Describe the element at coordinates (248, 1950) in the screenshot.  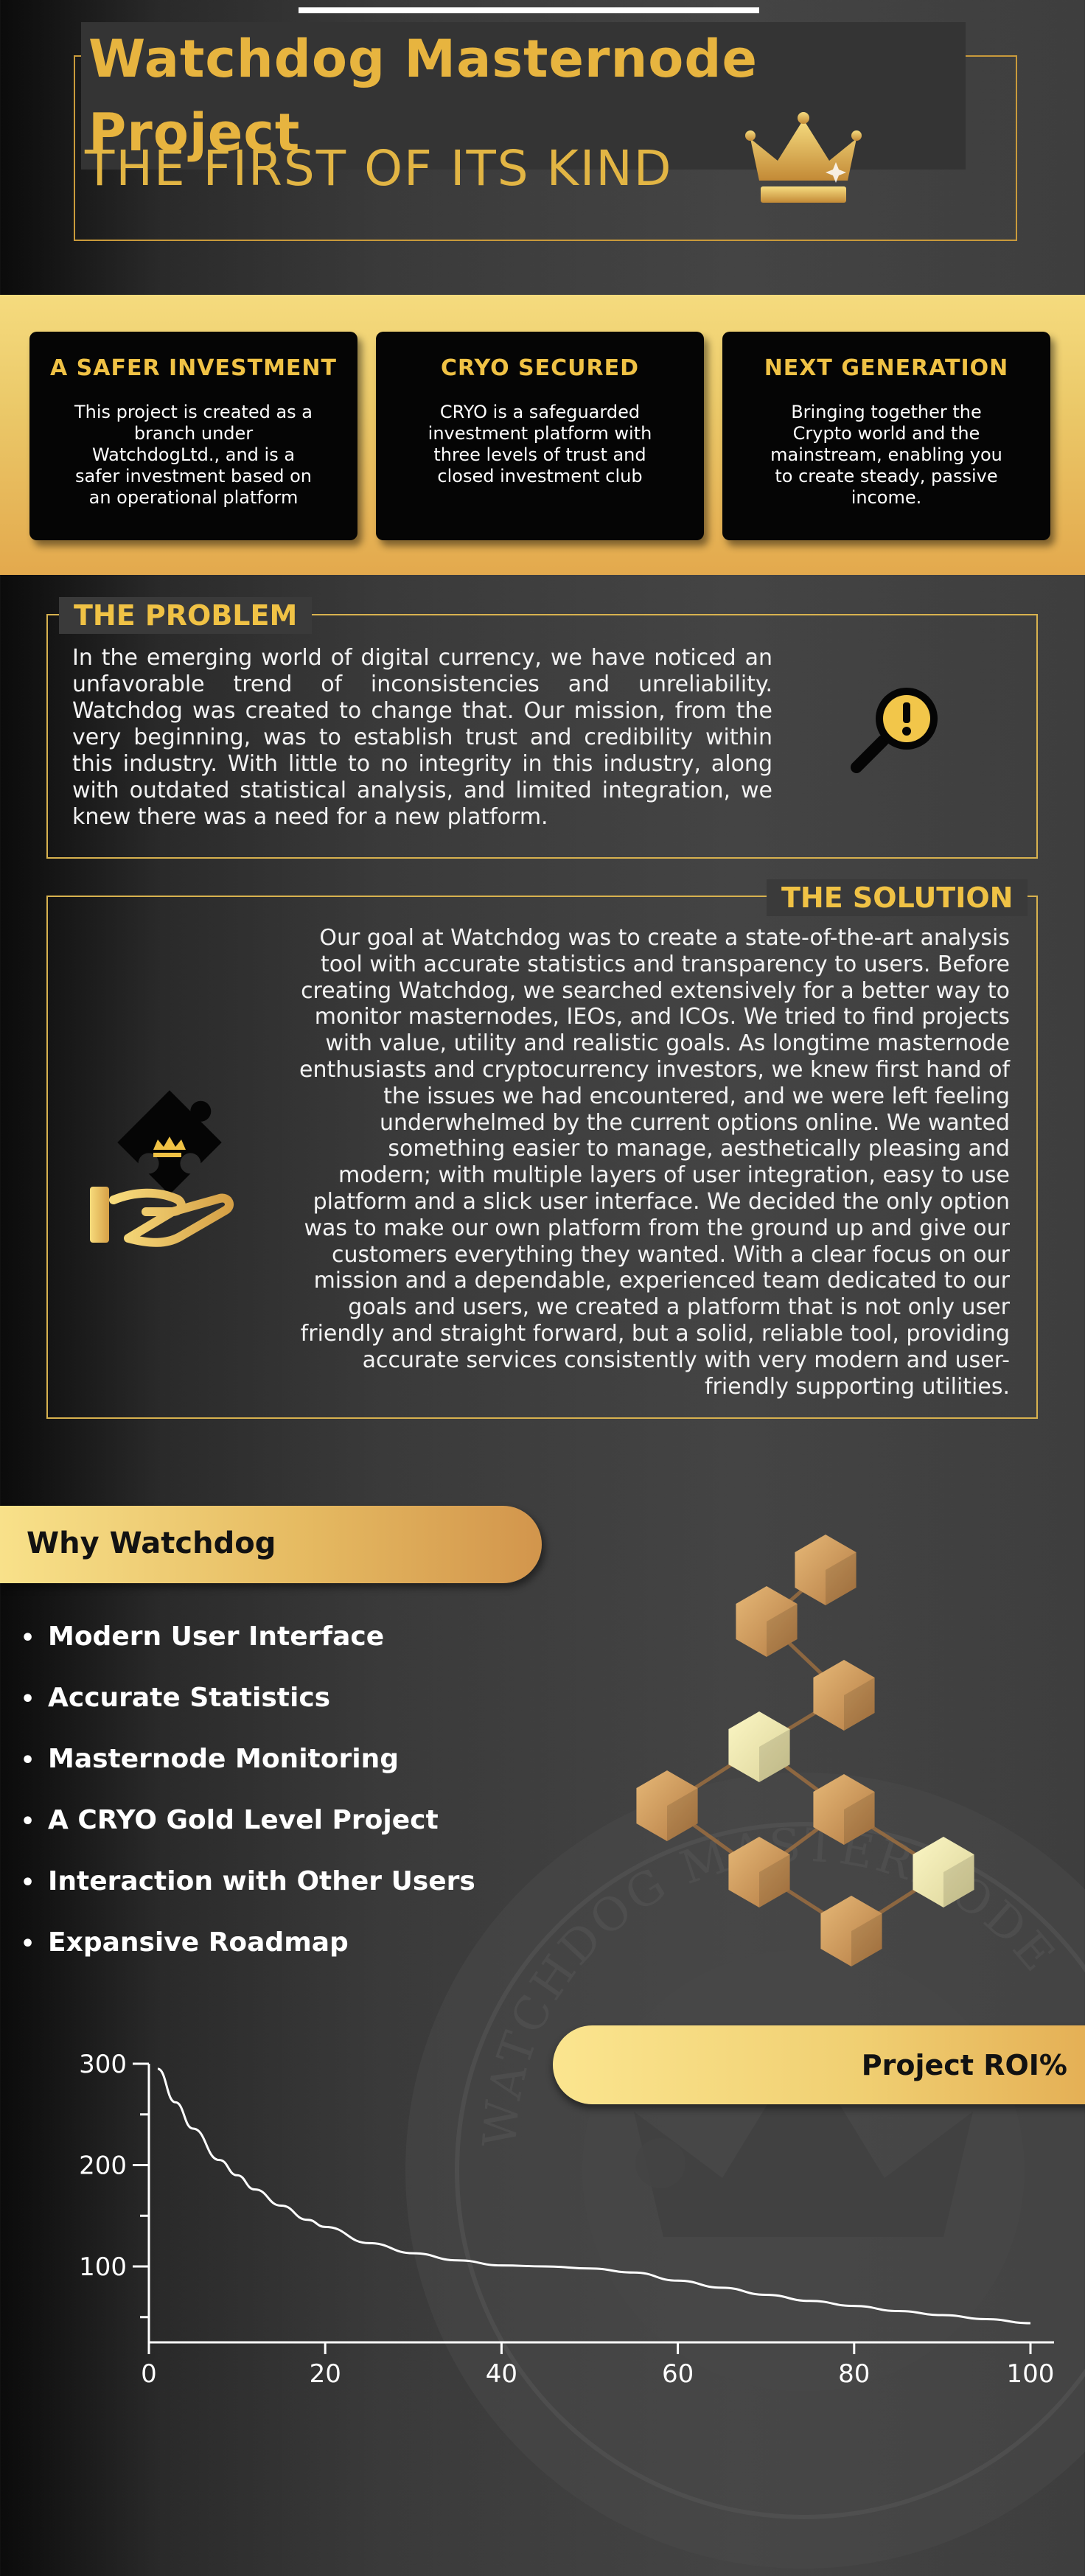
I see `list-item: Expansive Roadmap` at that location.